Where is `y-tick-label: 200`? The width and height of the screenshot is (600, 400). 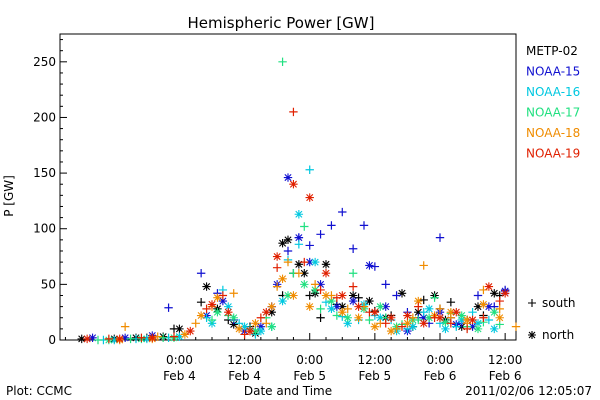 y-tick-label: 200 is located at coordinates (44, 117).